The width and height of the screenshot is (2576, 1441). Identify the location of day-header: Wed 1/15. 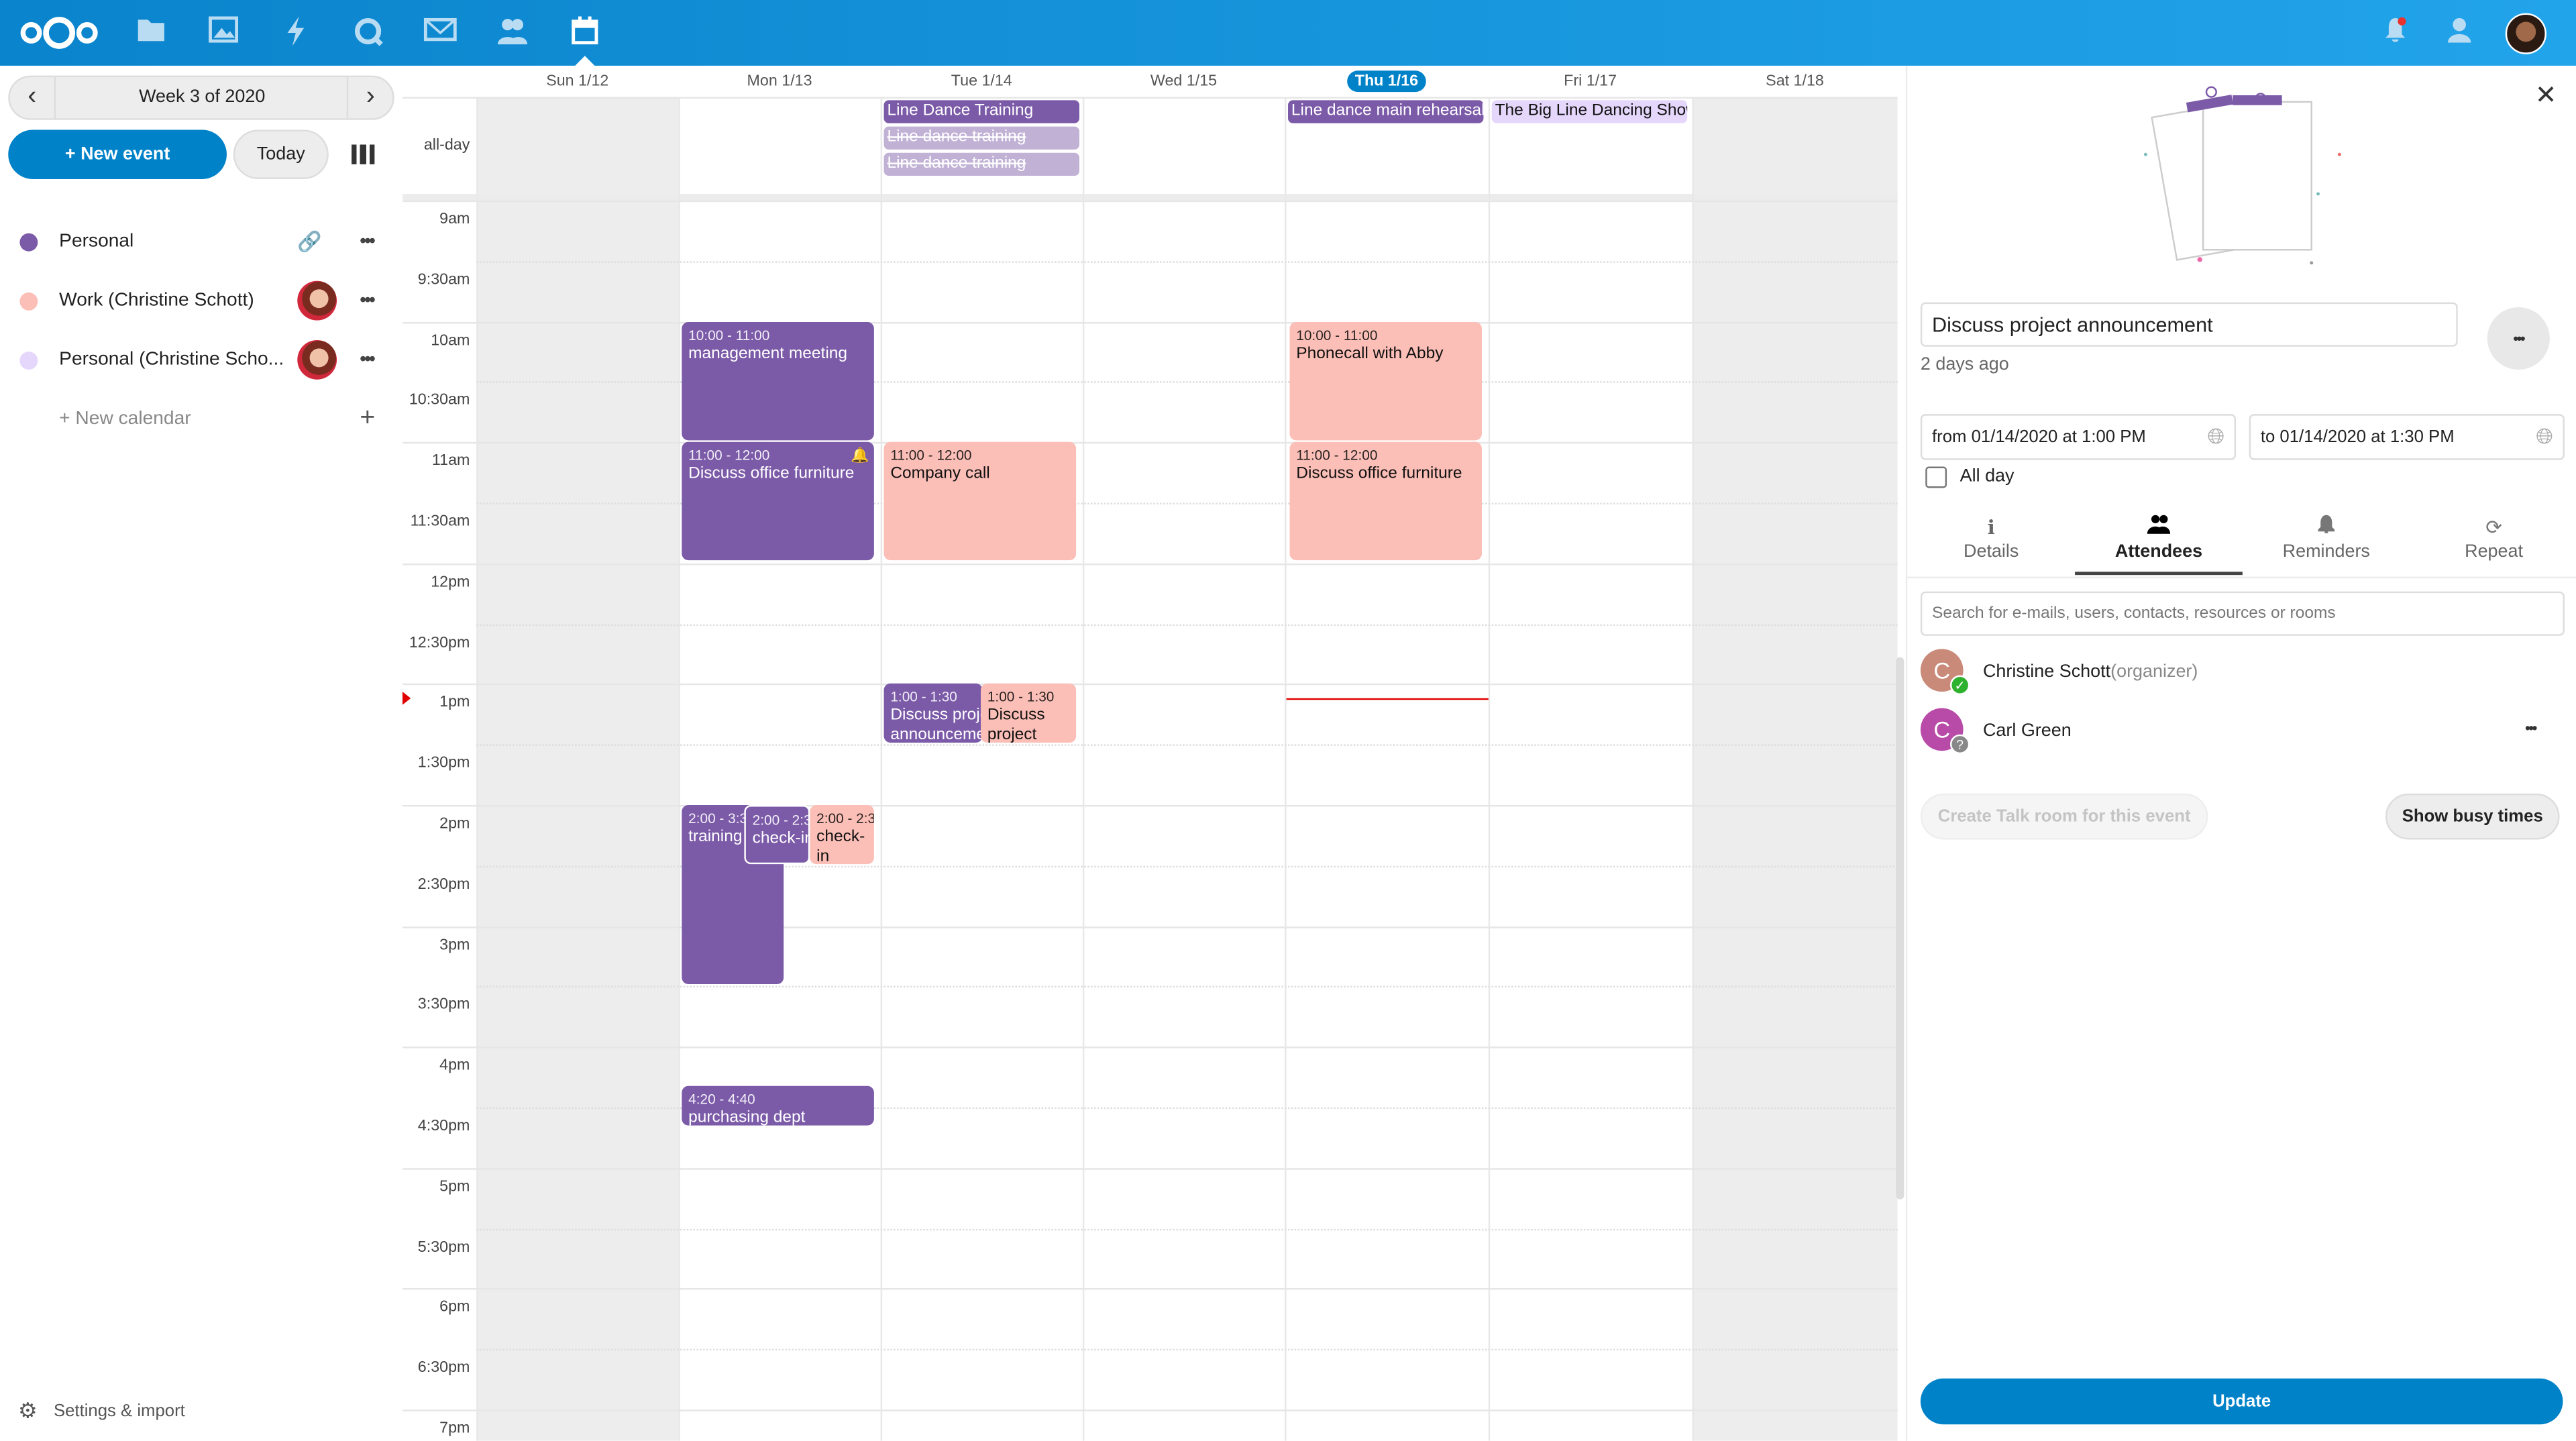
(1184, 81).